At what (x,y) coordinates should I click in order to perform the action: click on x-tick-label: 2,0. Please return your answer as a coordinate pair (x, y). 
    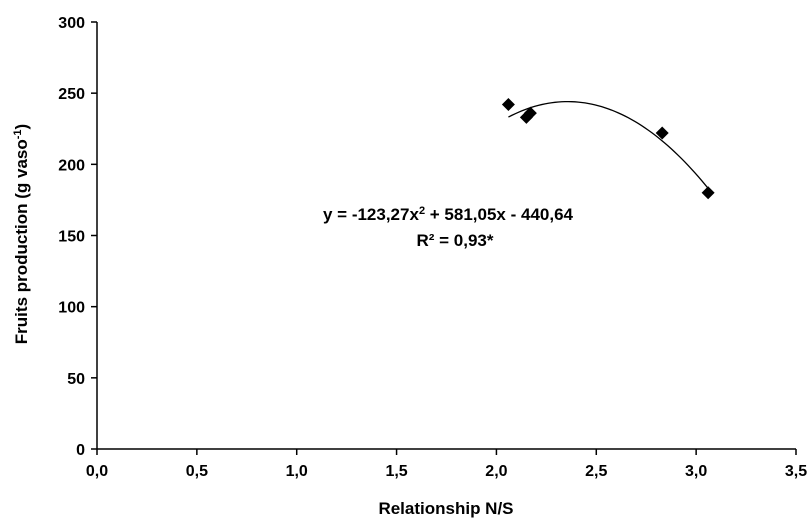
    Looking at the image, I should click on (496, 471).